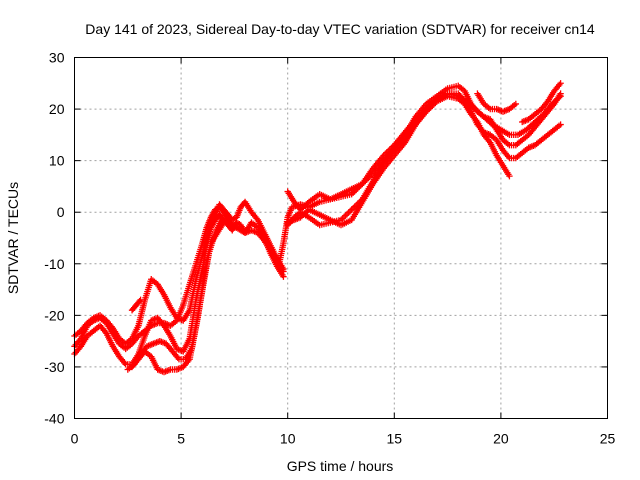  I want to click on y-tick-label: 30, so click(57, 58).